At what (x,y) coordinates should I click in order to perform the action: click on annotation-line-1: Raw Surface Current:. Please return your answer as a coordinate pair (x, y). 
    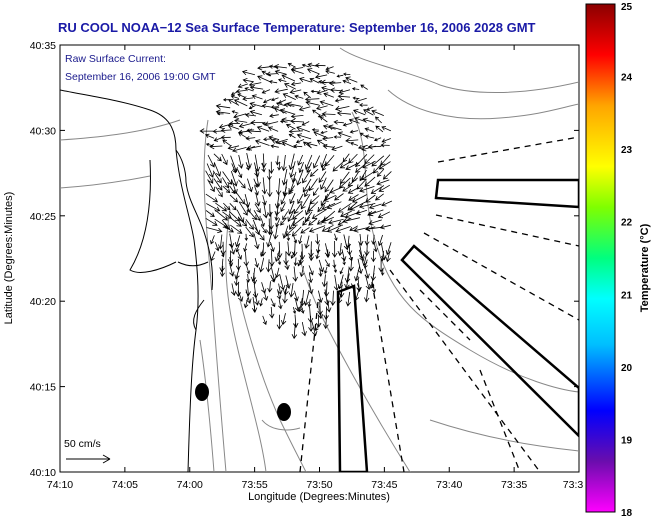
    Looking at the image, I should click on (115, 59).